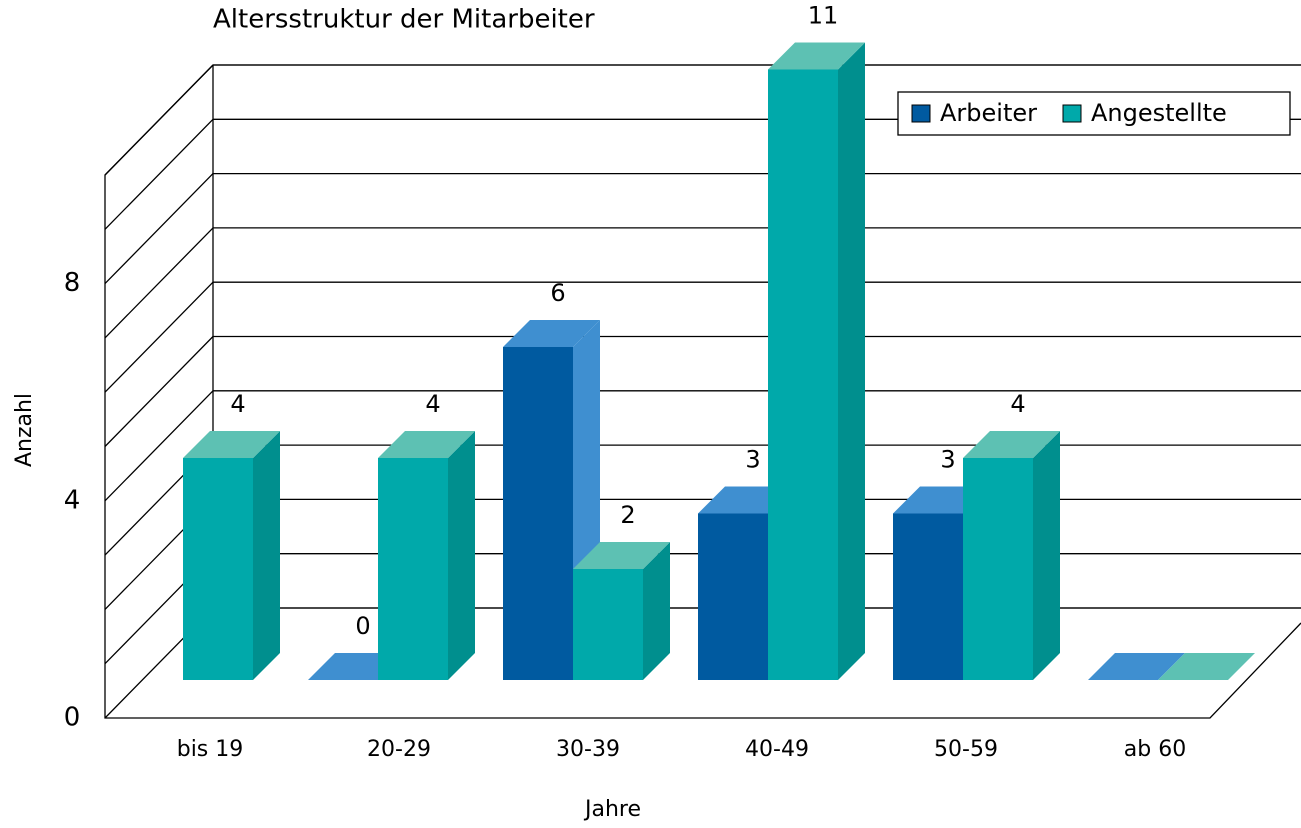 This screenshot has width=1301, height=828. I want to click on x-tick-label: 20-29, so click(399, 749).